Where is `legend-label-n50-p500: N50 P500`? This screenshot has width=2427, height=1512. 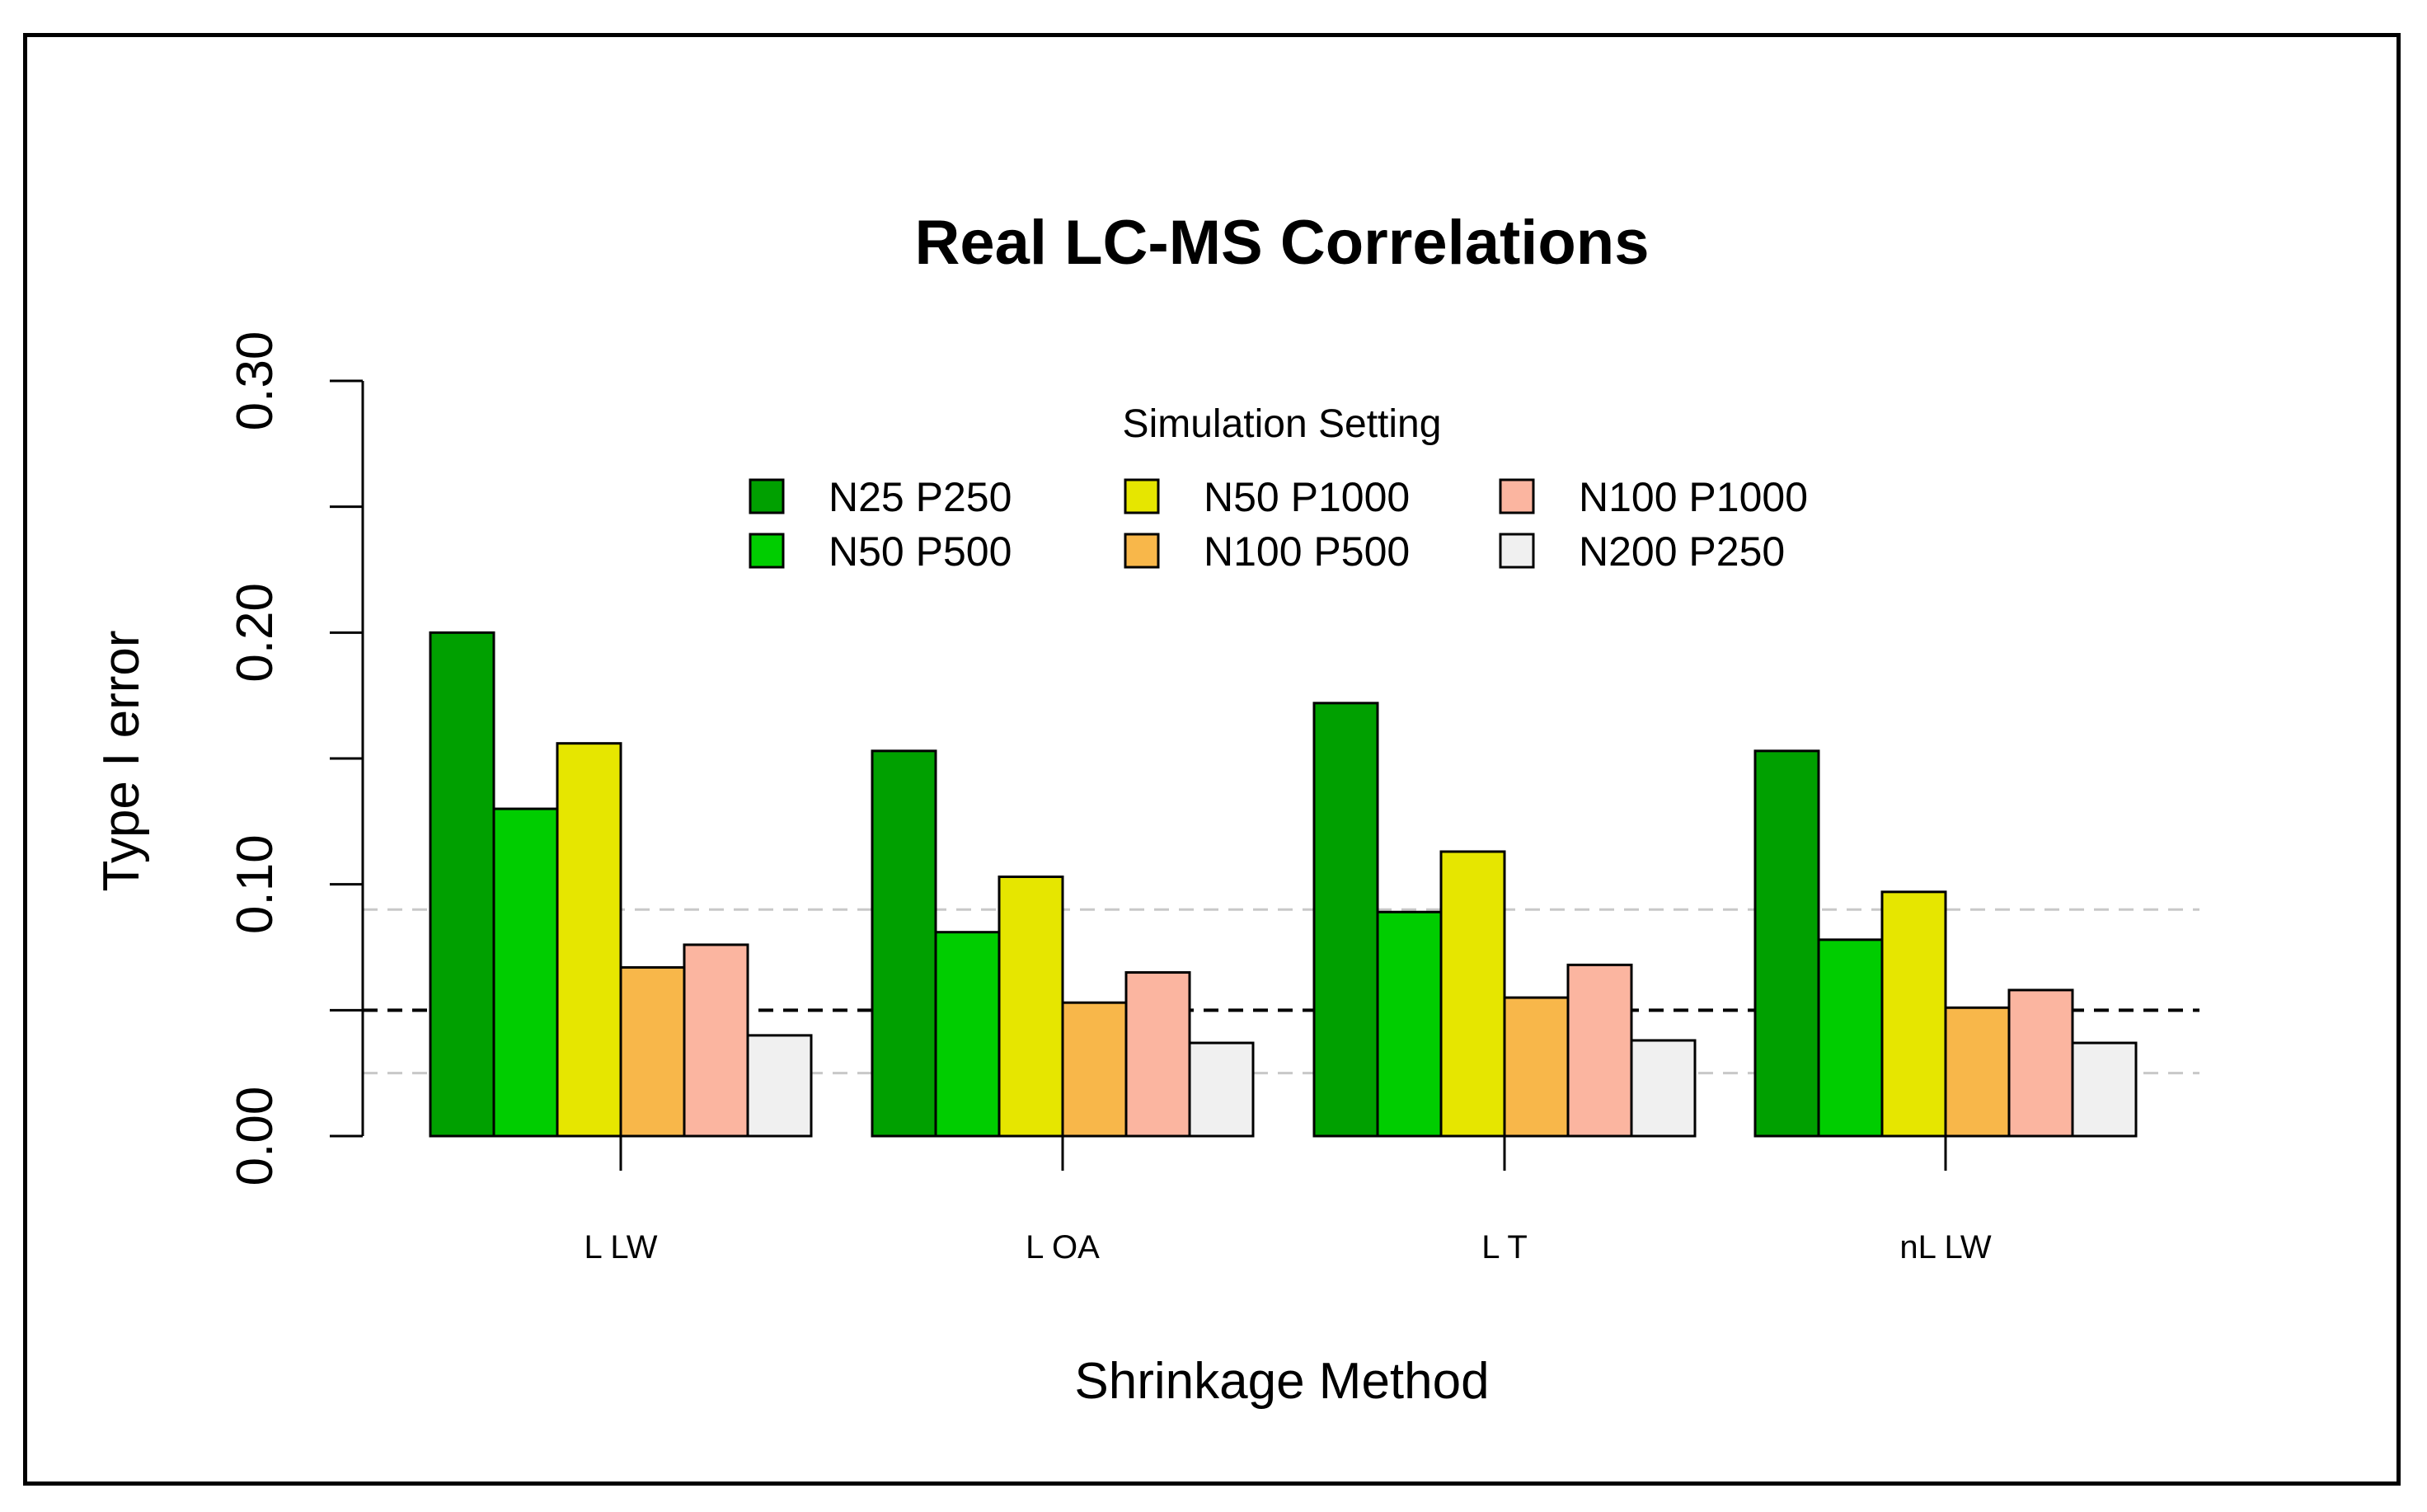
legend-label-n50-p500: N50 P500 is located at coordinates (920, 552).